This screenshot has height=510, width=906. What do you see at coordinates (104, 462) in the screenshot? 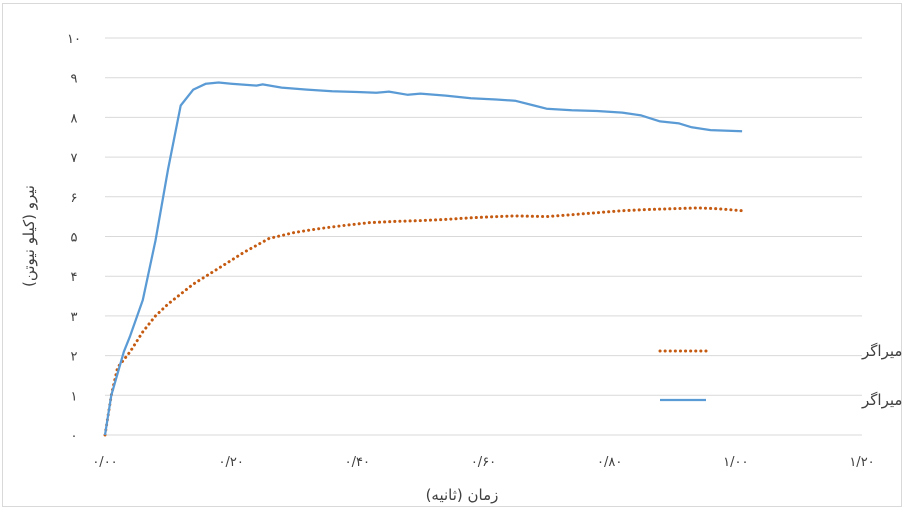
I see `x-tick-label: ۰/۰۰` at bounding box center [104, 462].